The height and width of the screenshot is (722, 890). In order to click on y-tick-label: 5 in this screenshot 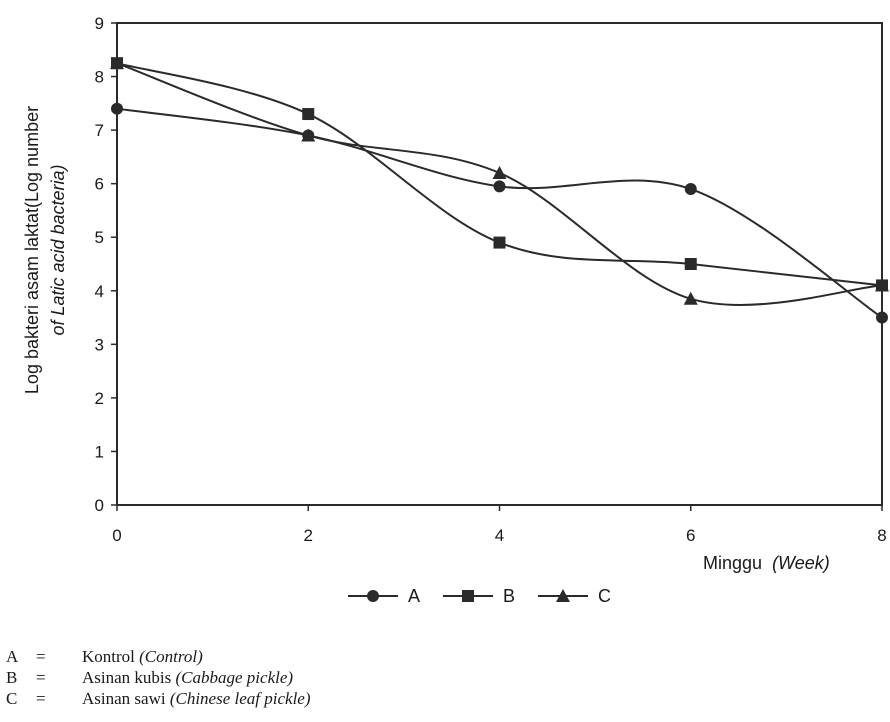, I will do `click(99, 237)`.